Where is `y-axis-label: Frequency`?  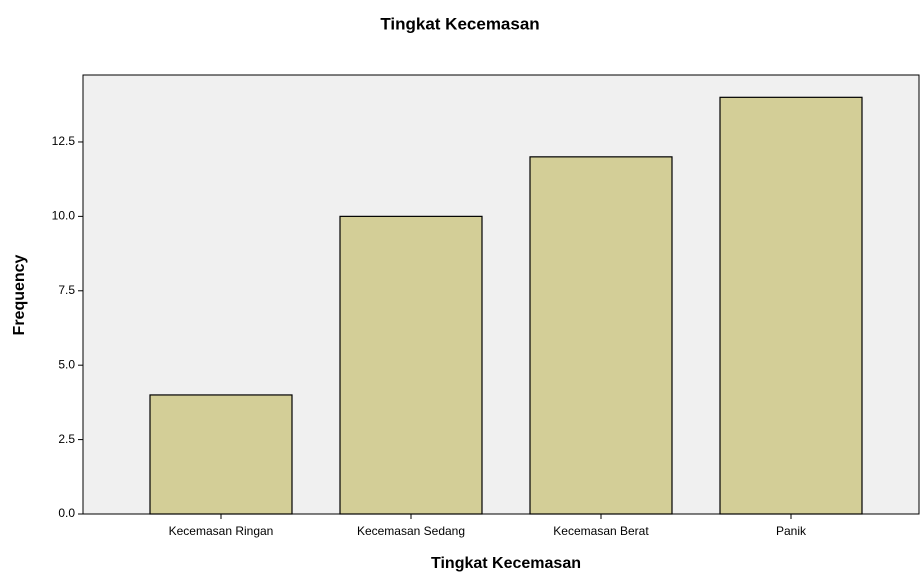 y-axis-label: Frequency is located at coordinates (19, 294).